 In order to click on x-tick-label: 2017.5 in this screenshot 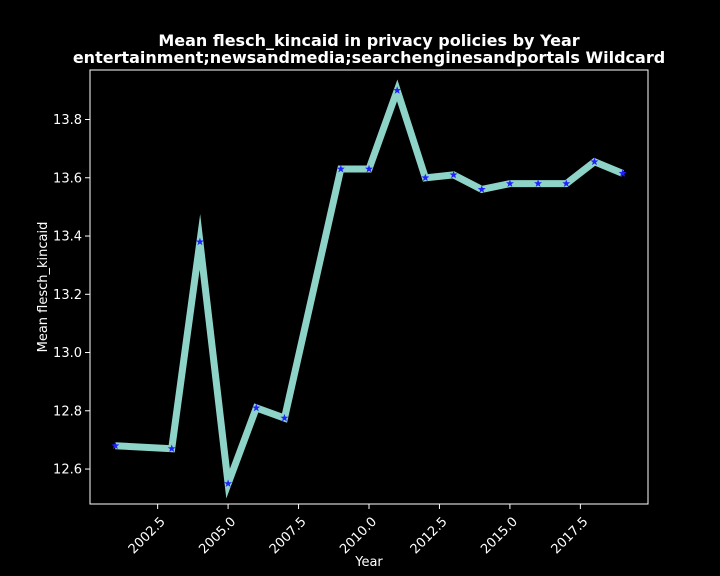, I will do `click(570, 535)`.